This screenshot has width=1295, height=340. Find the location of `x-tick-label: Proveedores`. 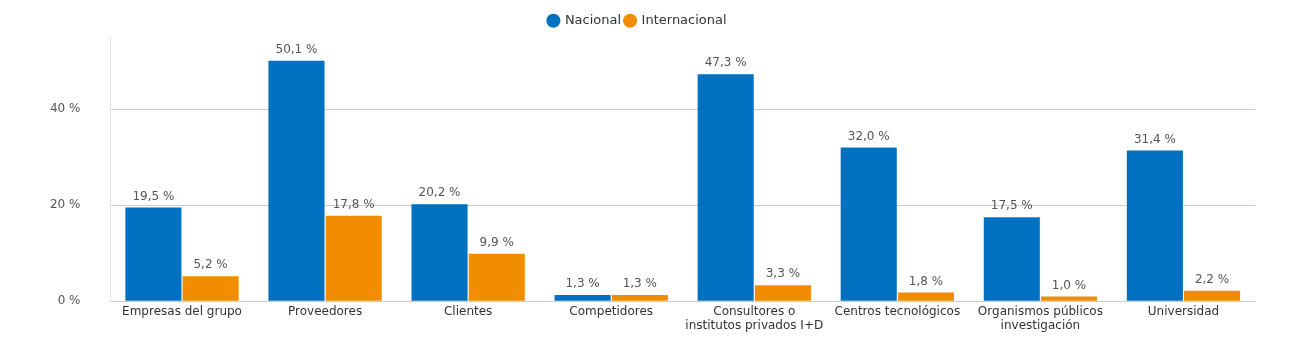

x-tick-label: Proveedores is located at coordinates (325, 310).